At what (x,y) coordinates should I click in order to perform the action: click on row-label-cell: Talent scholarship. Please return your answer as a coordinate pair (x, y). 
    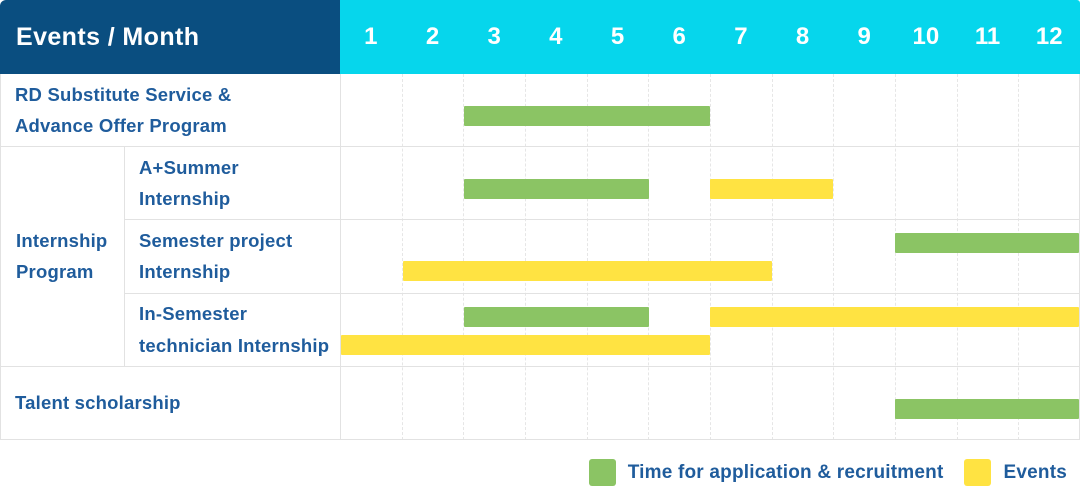
    Looking at the image, I should click on (171, 403).